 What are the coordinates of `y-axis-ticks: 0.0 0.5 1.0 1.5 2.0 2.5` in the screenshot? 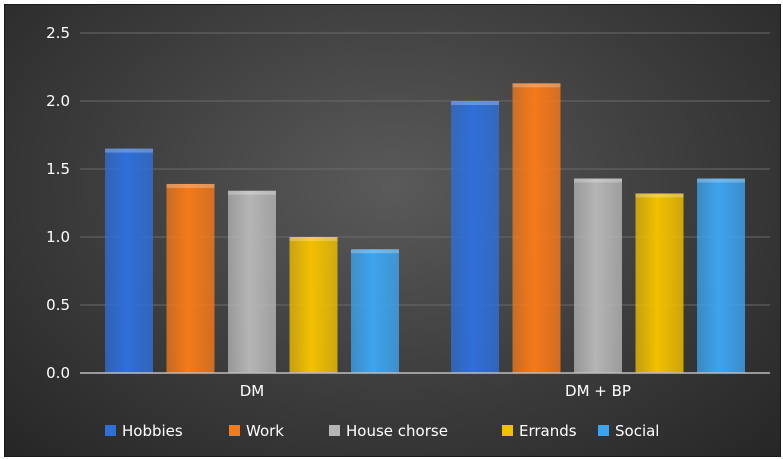 It's located at (58, 203).